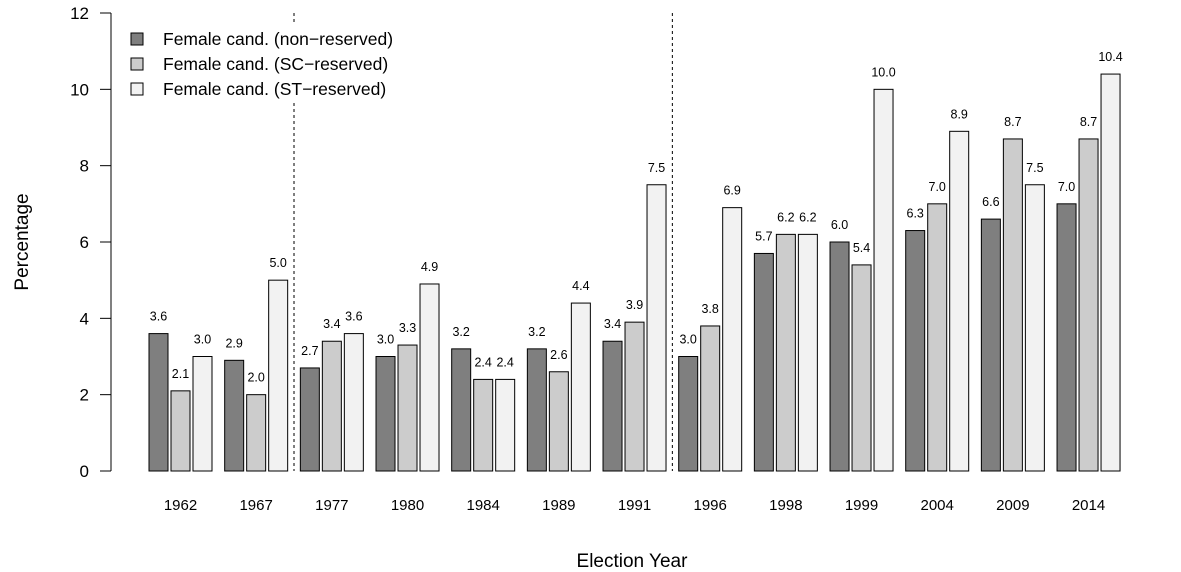 This screenshot has width=1181, height=572. Describe the element at coordinates (84, 471) in the screenshot. I see `y-tick-label: 0` at that location.